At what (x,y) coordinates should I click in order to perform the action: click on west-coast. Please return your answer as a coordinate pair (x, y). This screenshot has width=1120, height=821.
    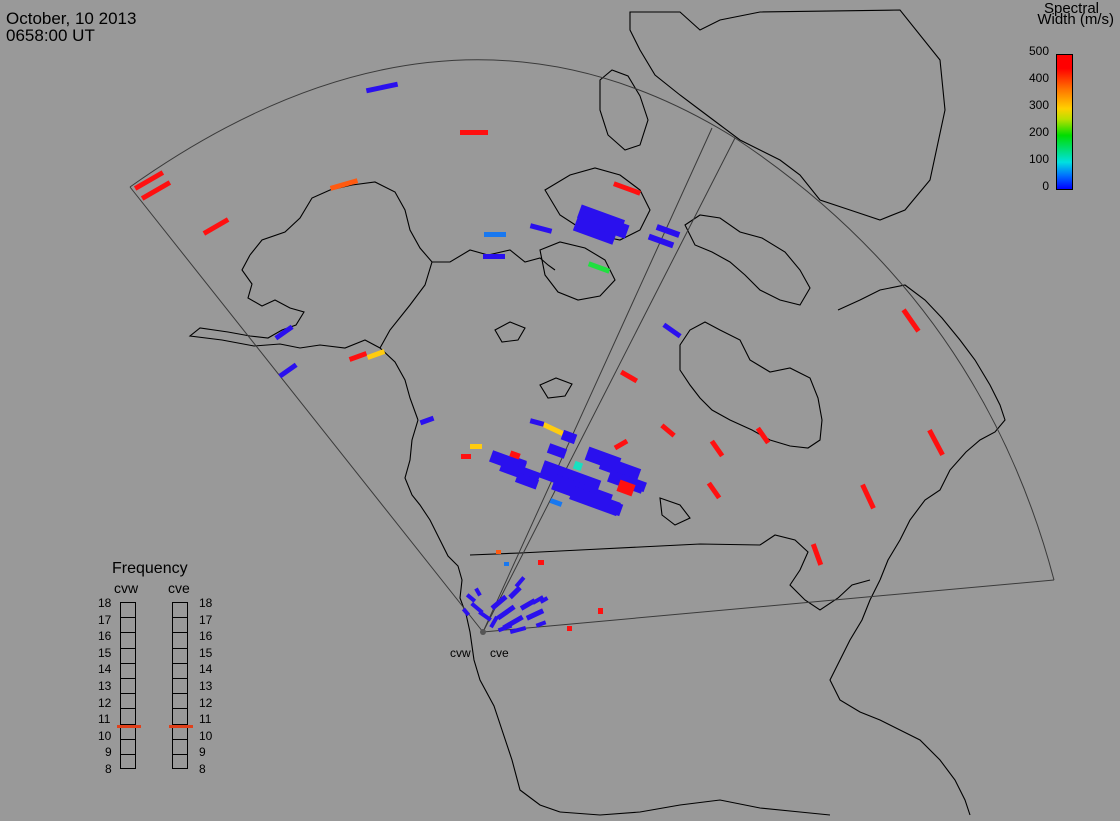
    Looking at the image, I should click on (482, 616).